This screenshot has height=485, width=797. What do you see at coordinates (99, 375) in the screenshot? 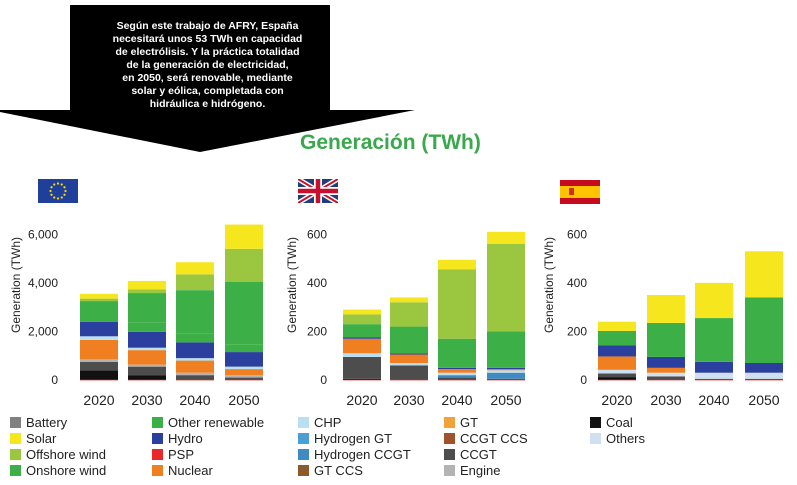
I see `bar-segment-coal` at bounding box center [99, 375].